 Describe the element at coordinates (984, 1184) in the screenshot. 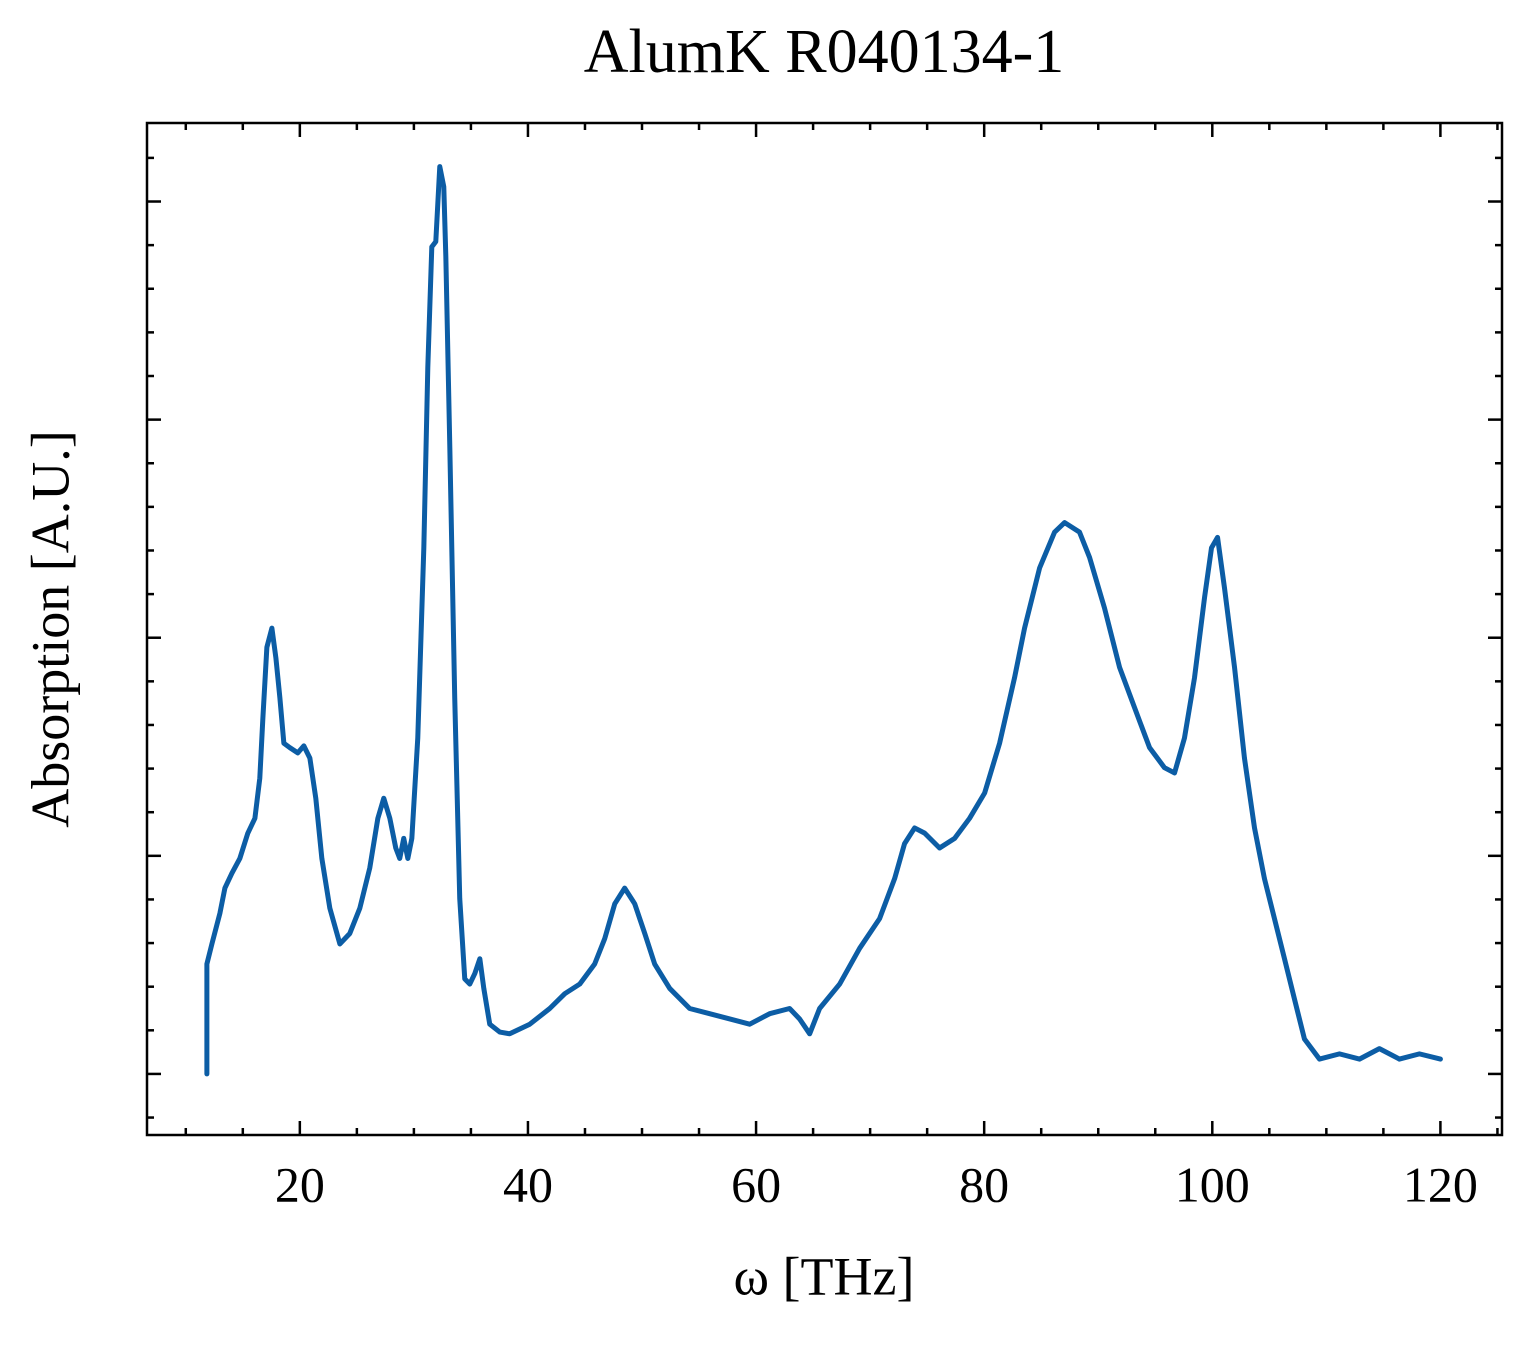

I see `x-tick-label: 80` at that location.